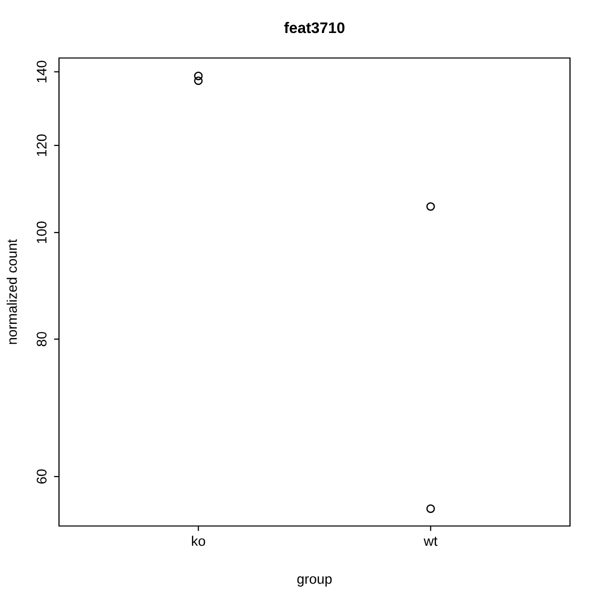  What do you see at coordinates (41, 476) in the screenshot?
I see `y-tick-label: 60` at bounding box center [41, 476].